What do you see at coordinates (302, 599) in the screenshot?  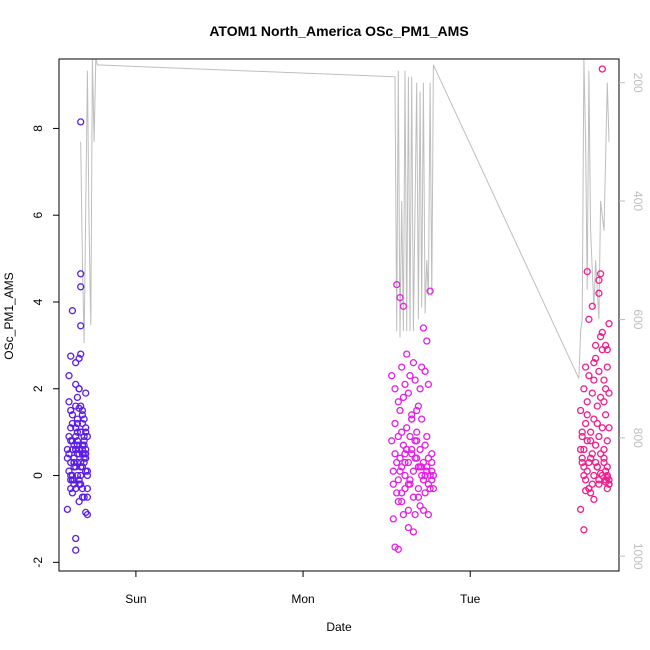 I see `x-tick-label: Mon` at bounding box center [302, 599].